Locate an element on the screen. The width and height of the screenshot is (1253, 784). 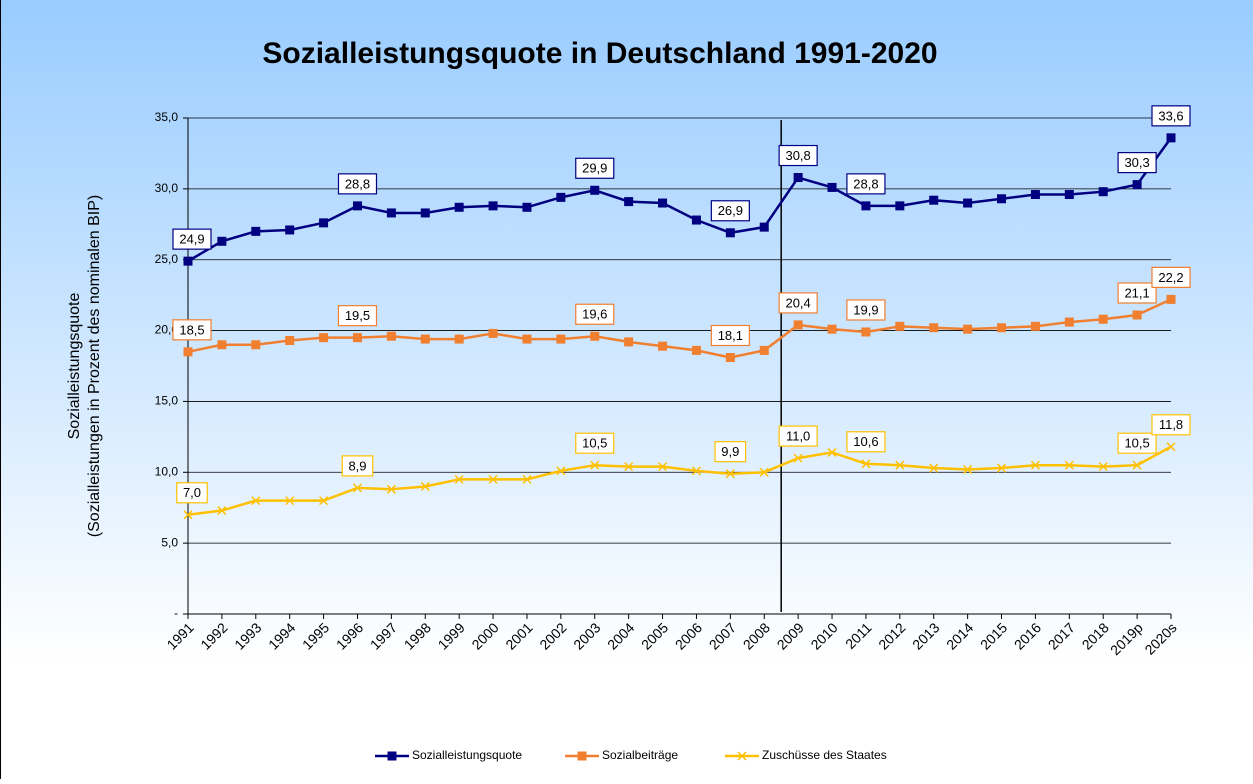
data-label: 10,5 is located at coordinates (594, 443).